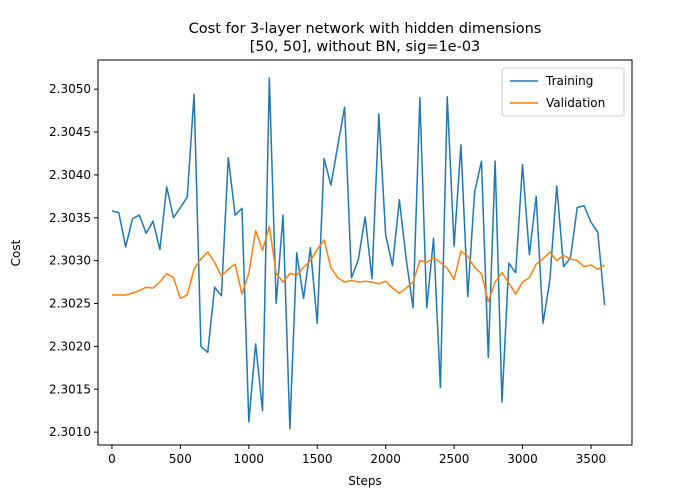 The width and height of the screenshot is (700, 504). Describe the element at coordinates (70, 175) in the screenshot. I see `y-tick-label: 2.3040` at that location.